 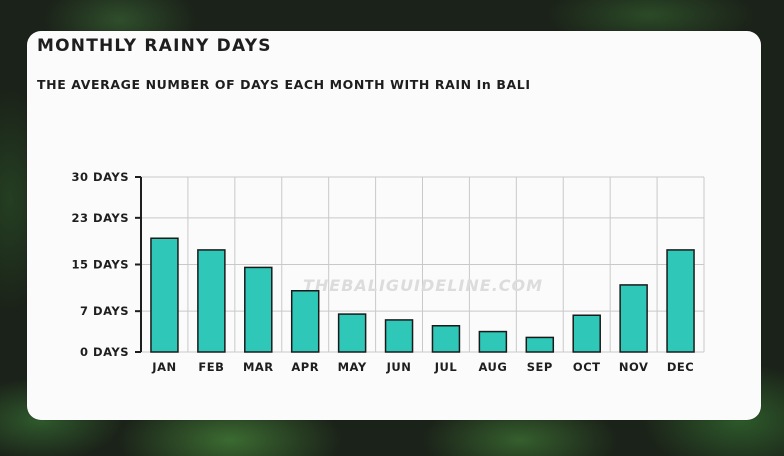 I want to click on x-tick-label: JUN, so click(x=399, y=367).